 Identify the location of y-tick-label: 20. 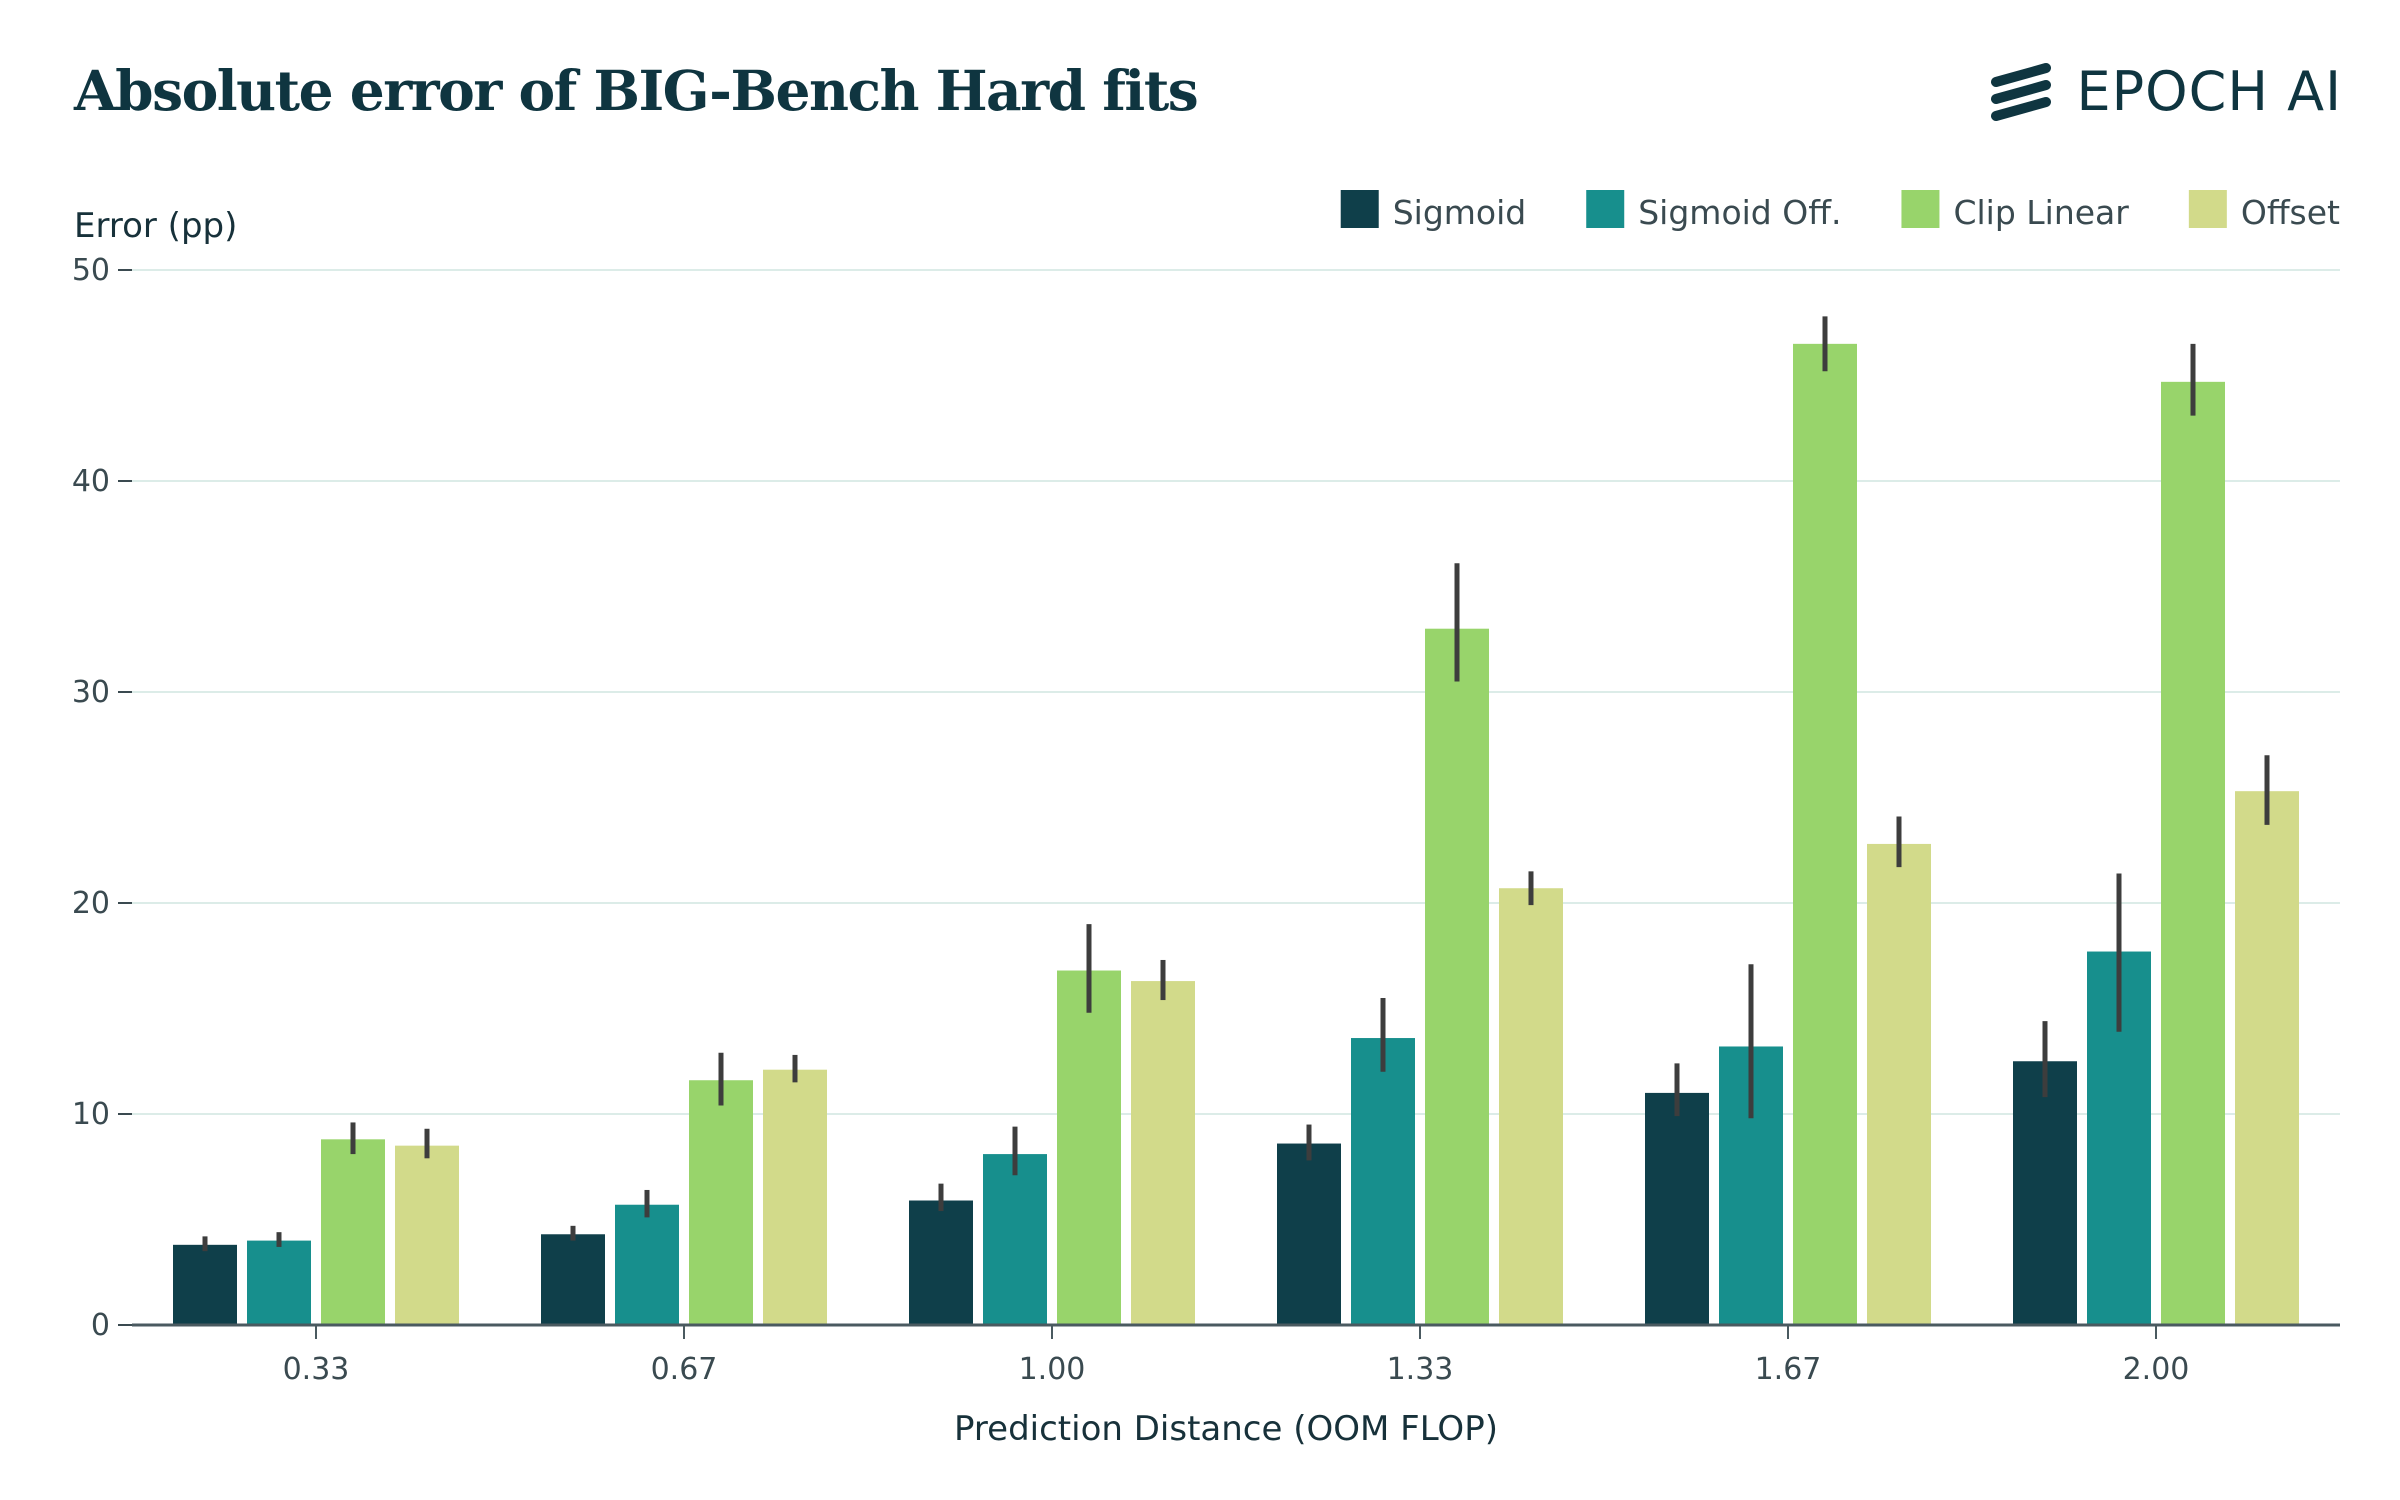
(91, 903).